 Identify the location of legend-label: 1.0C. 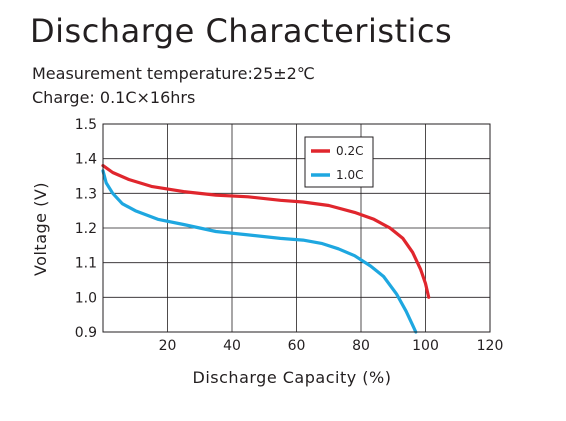
(349, 175).